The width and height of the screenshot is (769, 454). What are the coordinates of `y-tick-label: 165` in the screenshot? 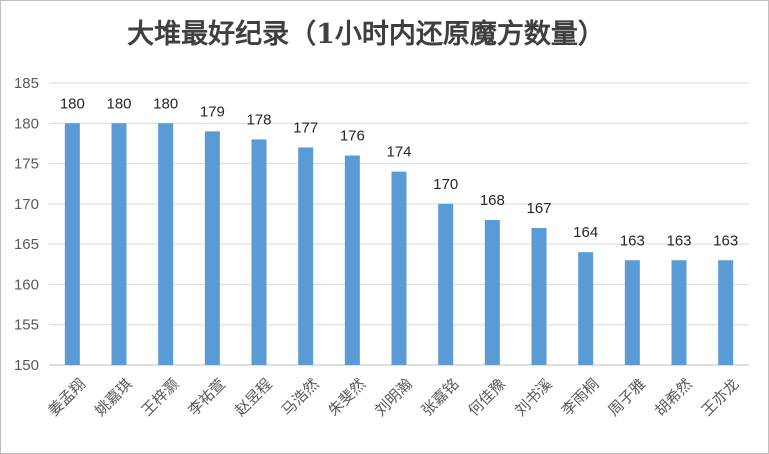 It's located at (26, 244).